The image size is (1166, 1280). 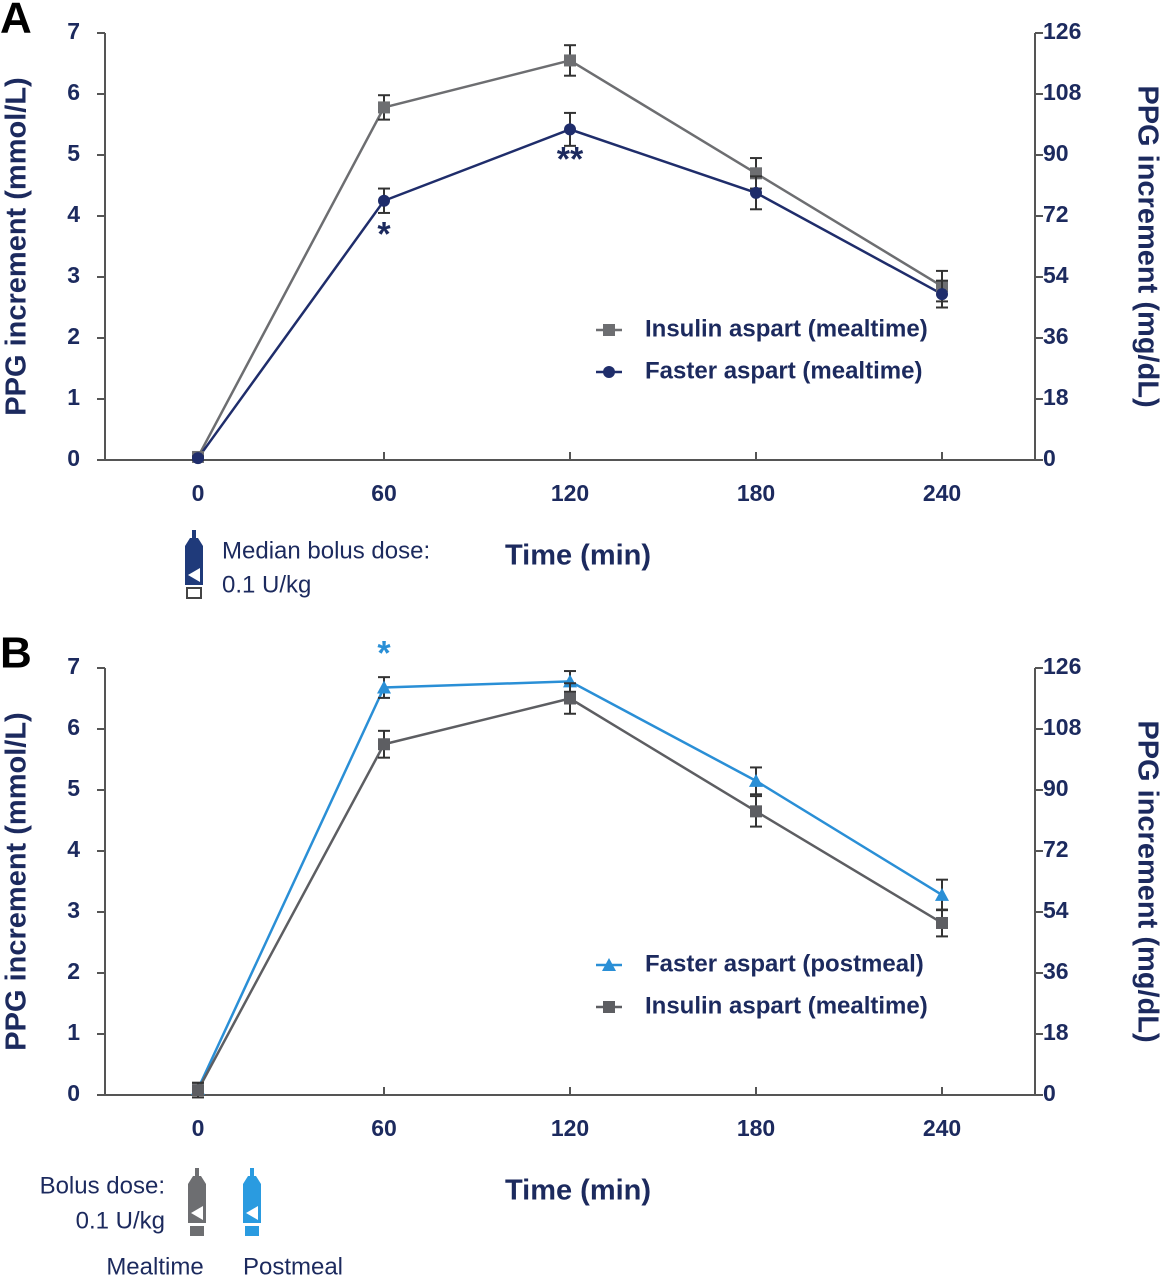 What do you see at coordinates (326, 550) in the screenshot?
I see `dose-note: Median bolus dose:` at bounding box center [326, 550].